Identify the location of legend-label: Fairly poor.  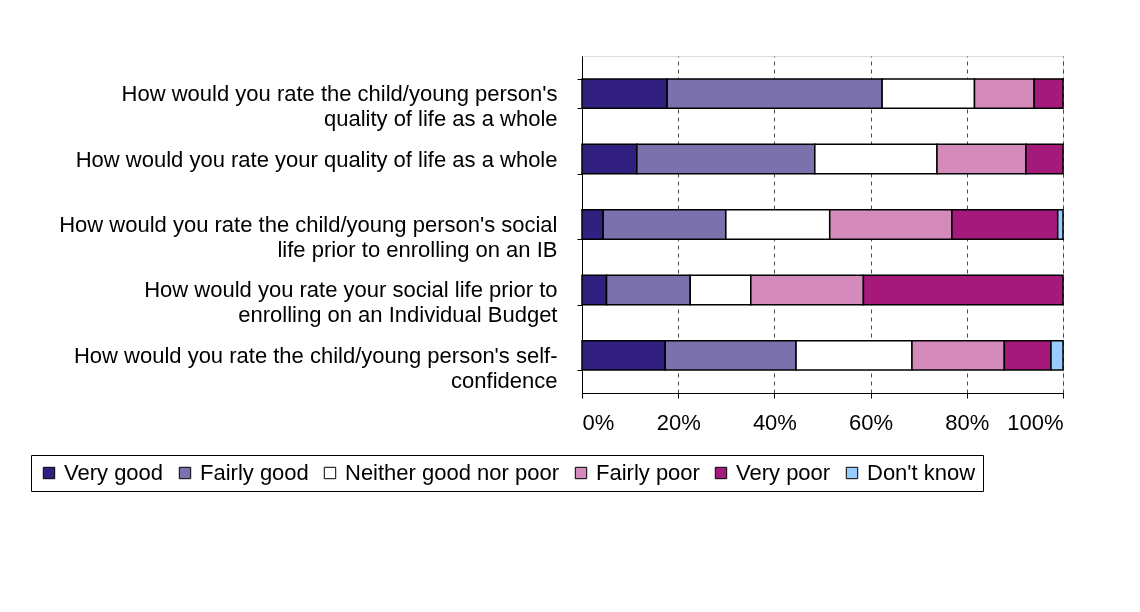
(648, 472).